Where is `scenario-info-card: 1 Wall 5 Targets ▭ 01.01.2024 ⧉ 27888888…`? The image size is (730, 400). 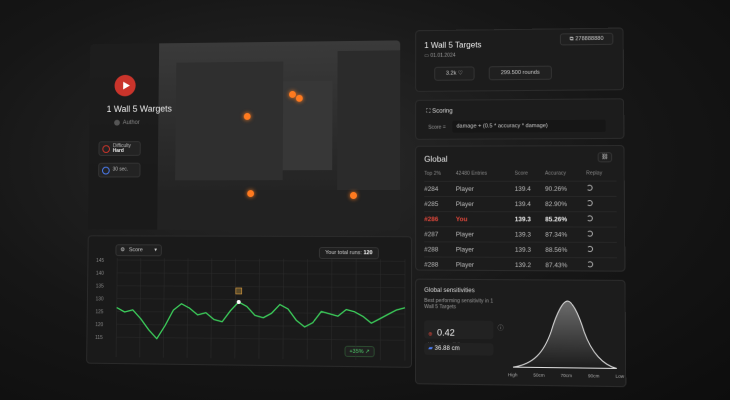 scenario-info-card: 1 Wall 5 Targets ▭ 01.01.2024 ⧉ 27888888… is located at coordinates (519, 60).